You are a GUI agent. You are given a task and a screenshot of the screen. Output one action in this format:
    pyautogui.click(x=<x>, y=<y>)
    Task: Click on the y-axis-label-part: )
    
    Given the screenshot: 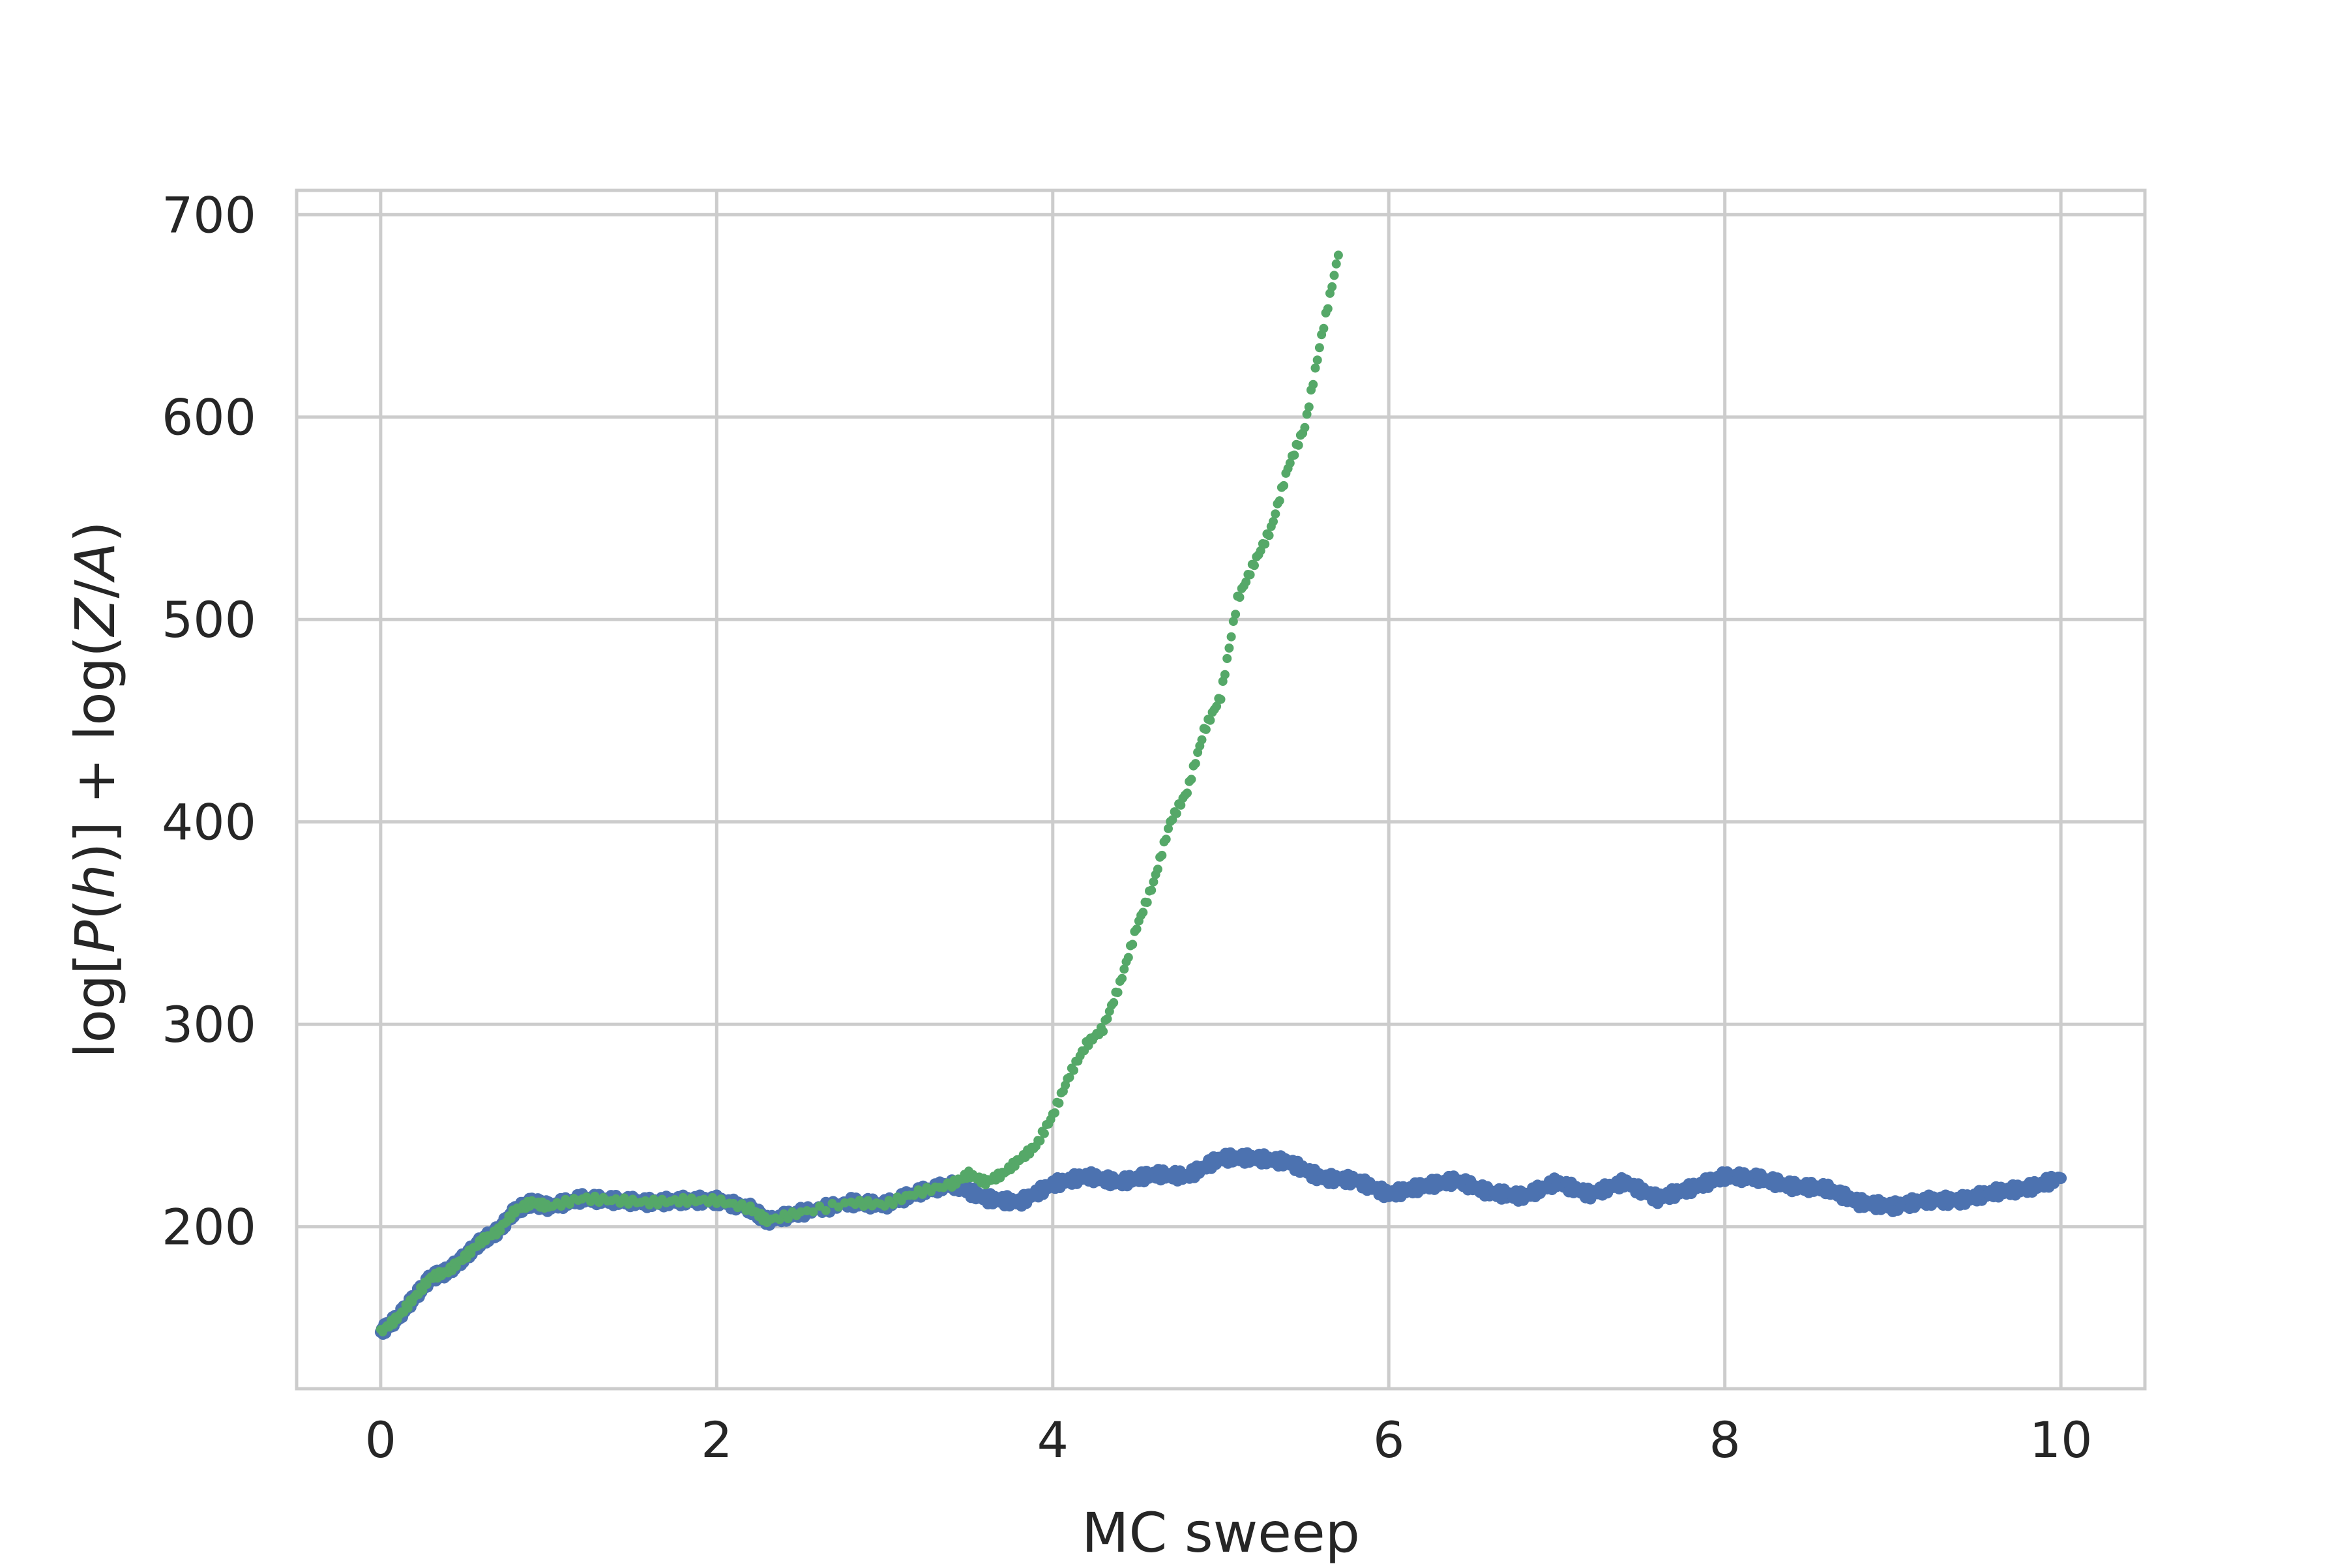 What is the action you would take?
    pyautogui.click(x=95, y=531)
    